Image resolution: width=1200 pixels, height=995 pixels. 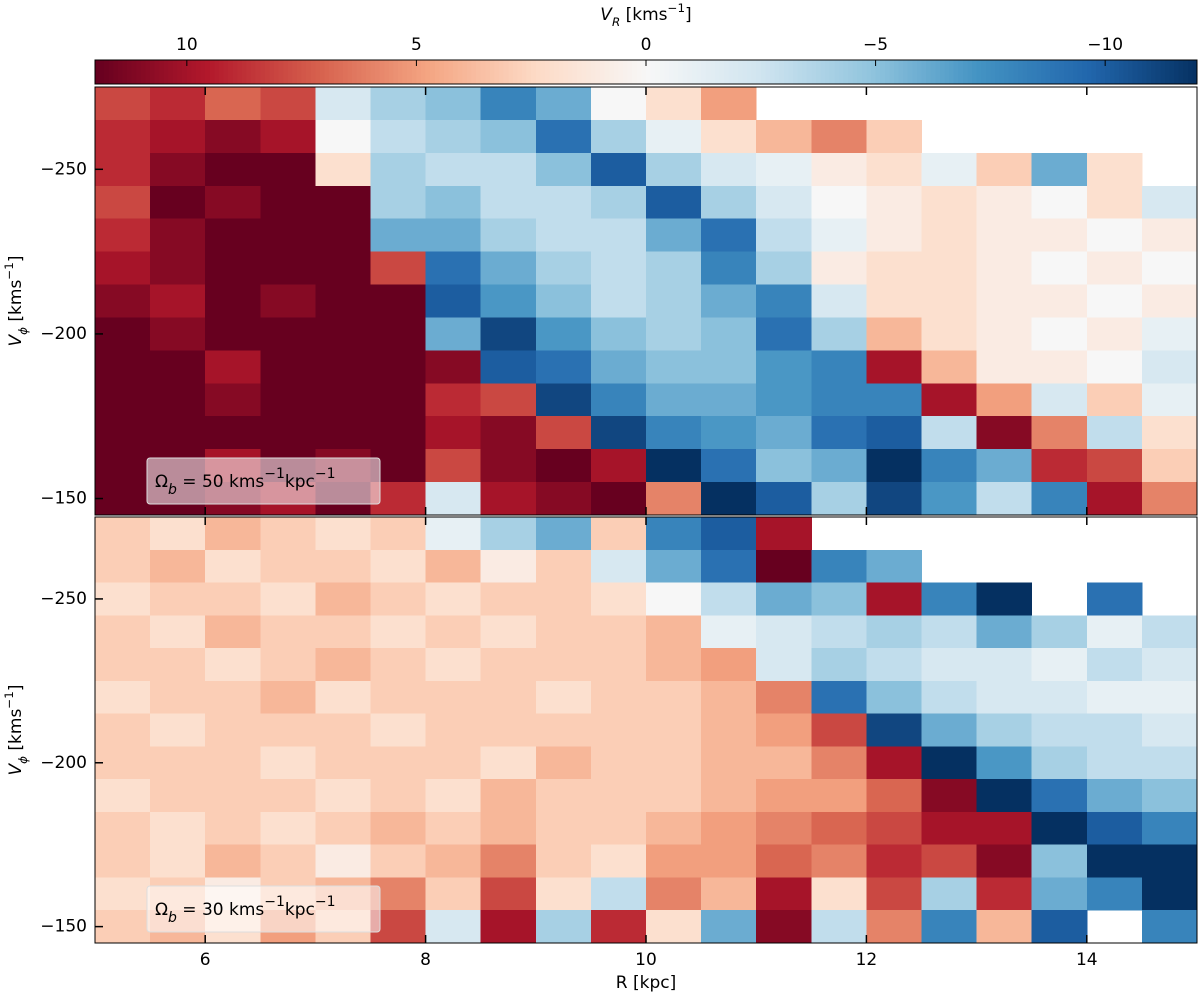 What do you see at coordinates (16, 301) in the screenshot?
I see `y-axis-label: Vϕ [kms−1]` at bounding box center [16, 301].